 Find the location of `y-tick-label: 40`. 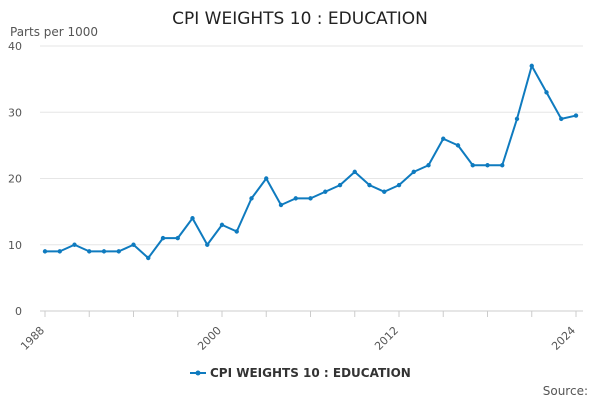

y-tick-label: 40 is located at coordinates (15, 46).